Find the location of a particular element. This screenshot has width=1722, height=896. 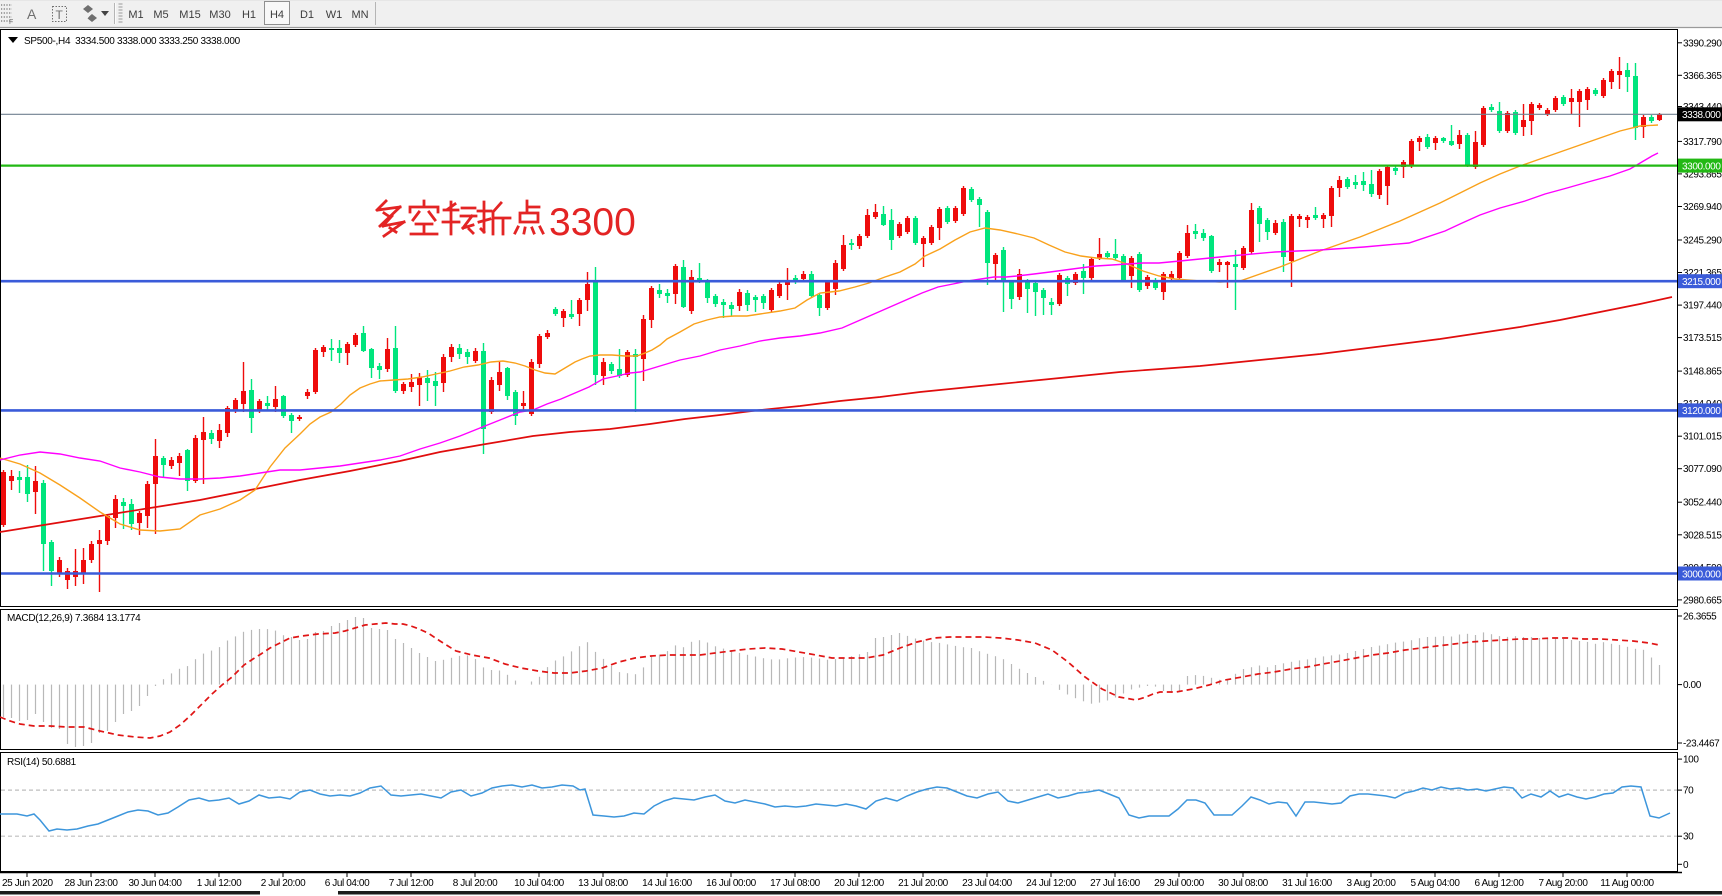

svg-text: 3173.515 is located at coordinates (1702, 338).